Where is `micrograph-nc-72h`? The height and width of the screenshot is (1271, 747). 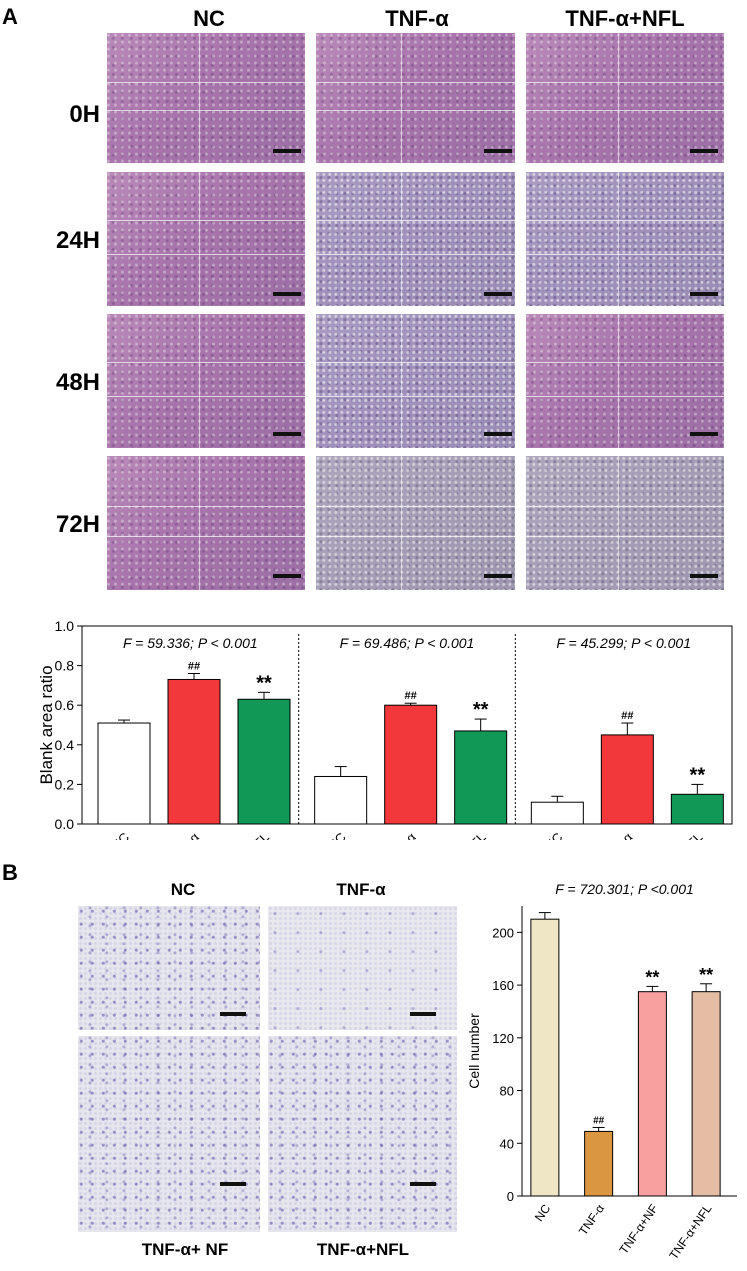 micrograph-nc-72h is located at coordinates (206, 523).